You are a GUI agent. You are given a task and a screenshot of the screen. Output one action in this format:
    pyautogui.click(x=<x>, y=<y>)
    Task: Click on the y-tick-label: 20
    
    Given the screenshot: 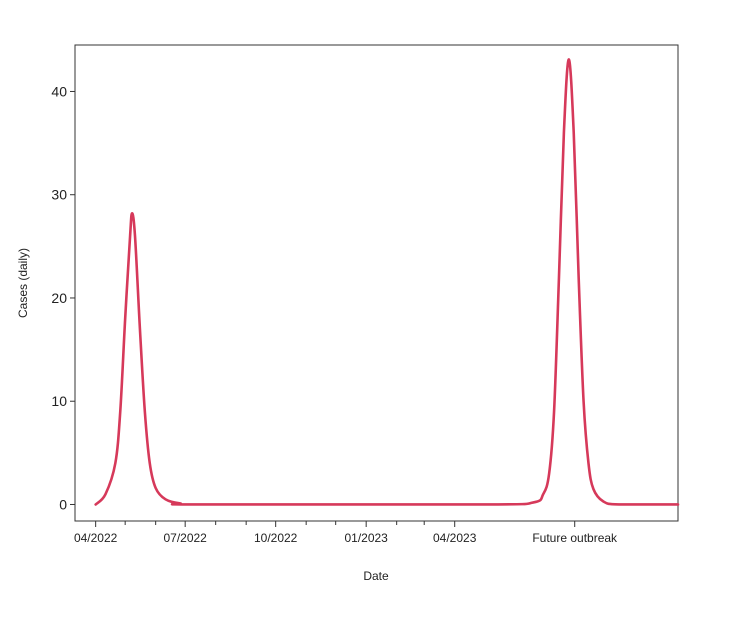 What is the action you would take?
    pyautogui.click(x=59, y=298)
    